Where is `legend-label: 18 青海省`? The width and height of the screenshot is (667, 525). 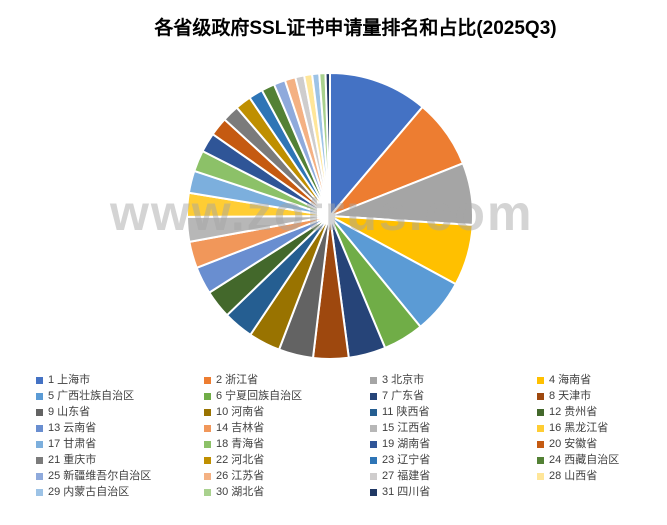
legend-label: 18 青海省 is located at coordinates (240, 444).